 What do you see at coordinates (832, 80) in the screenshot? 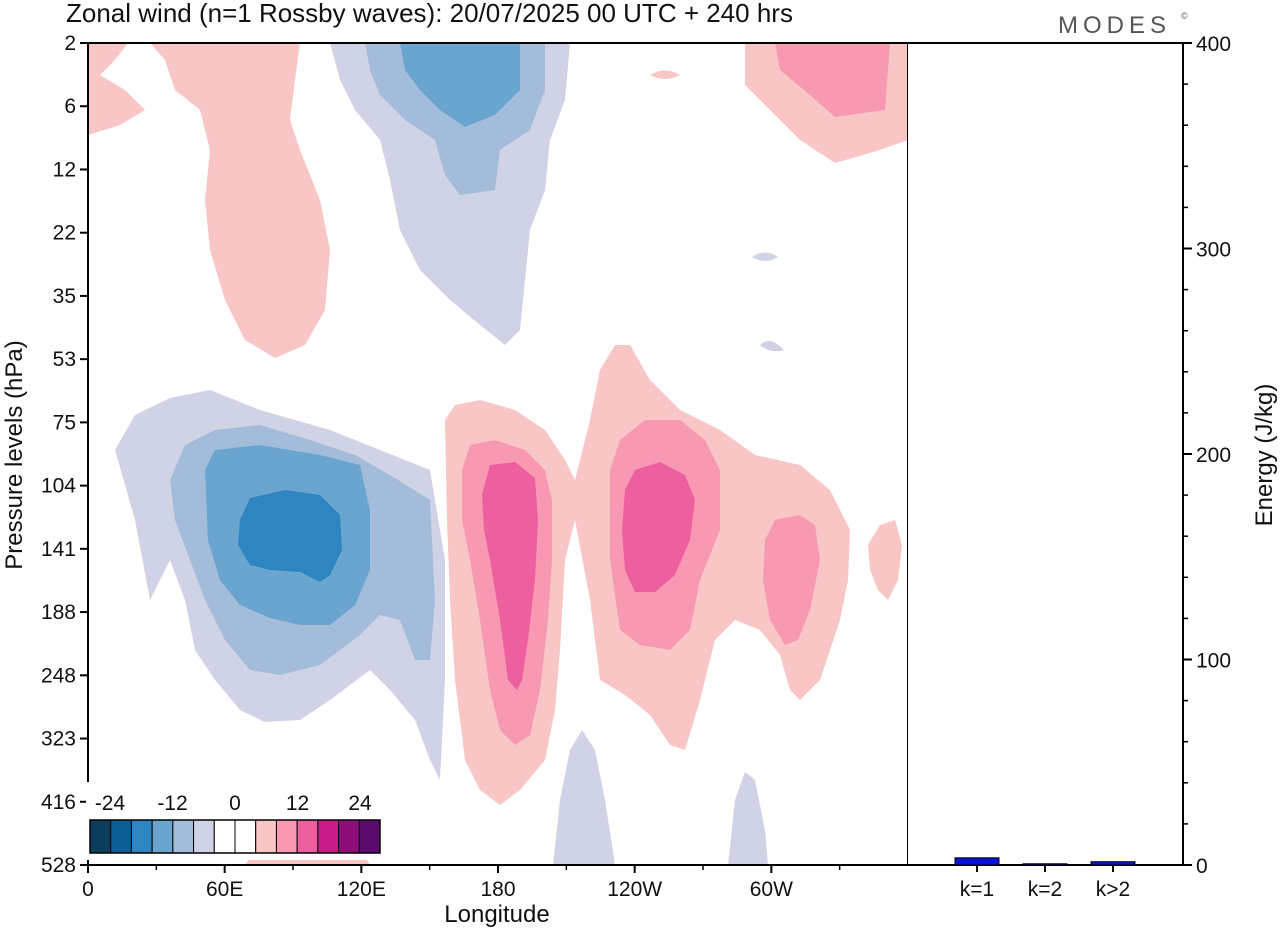
I see `contour-pos-upper-right-core` at bounding box center [832, 80].